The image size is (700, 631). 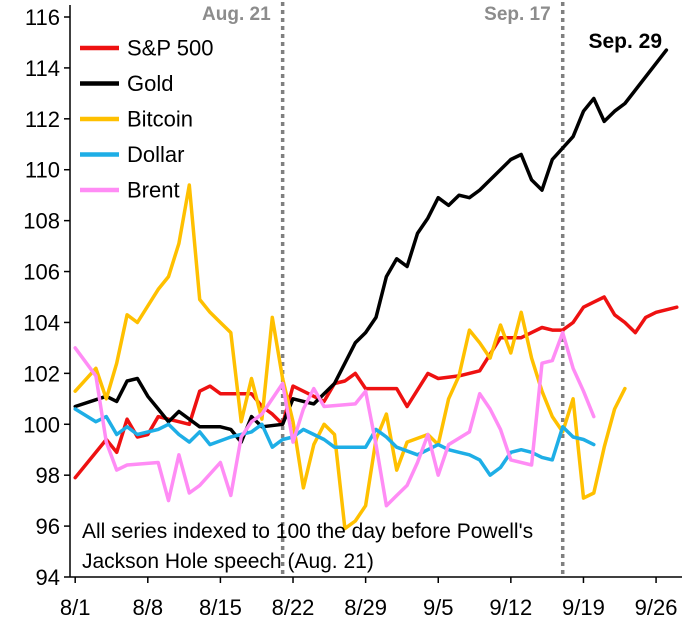 I want to click on legend-label: Bitcoin, so click(x=160, y=119).